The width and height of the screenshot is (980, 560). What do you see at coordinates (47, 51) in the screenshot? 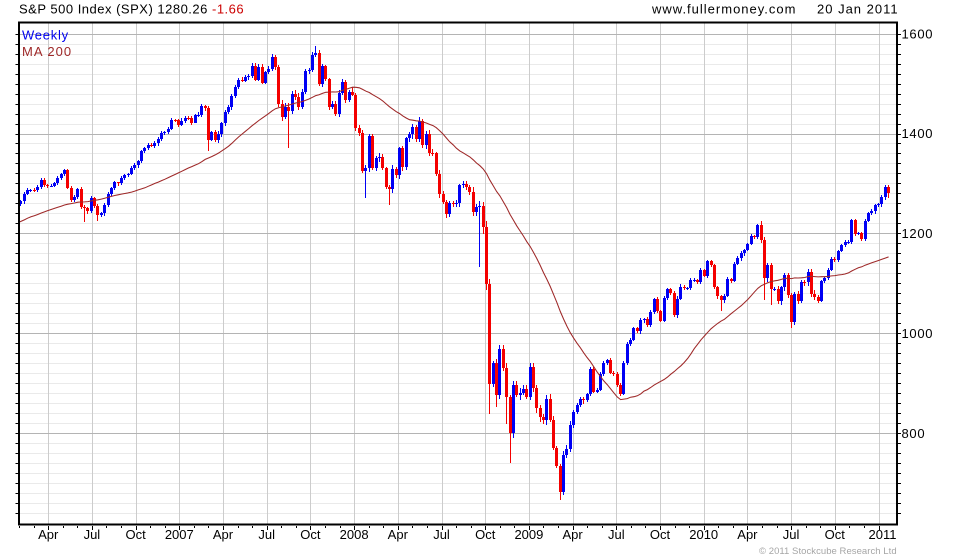
I see `svg-text: MA 200` at bounding box center [47, 51].